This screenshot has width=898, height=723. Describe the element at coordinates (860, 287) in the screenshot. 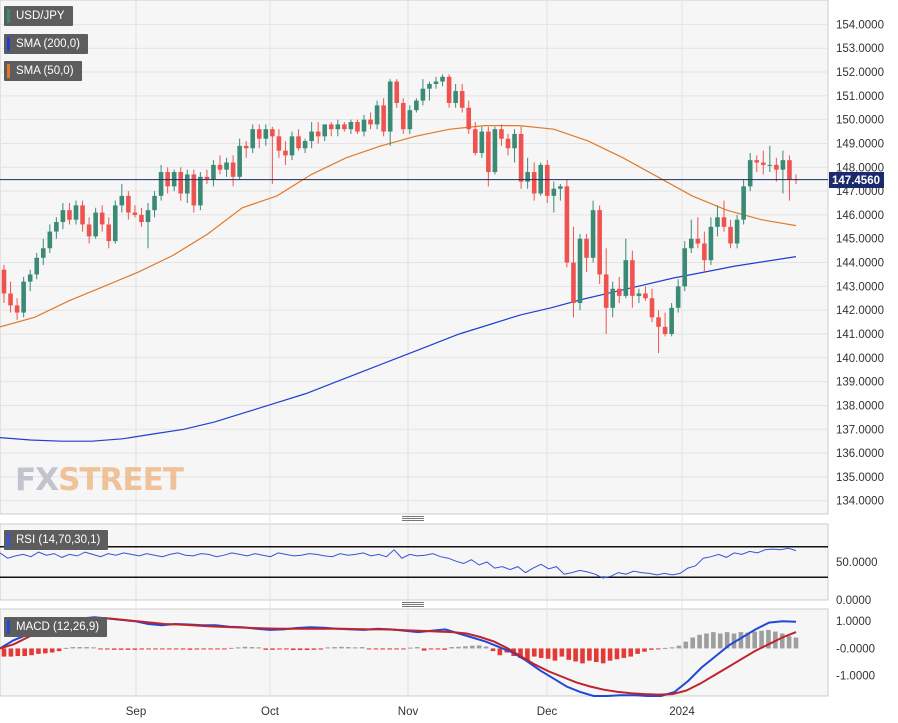

I see `price-tick-label: 143.0000` at that location.